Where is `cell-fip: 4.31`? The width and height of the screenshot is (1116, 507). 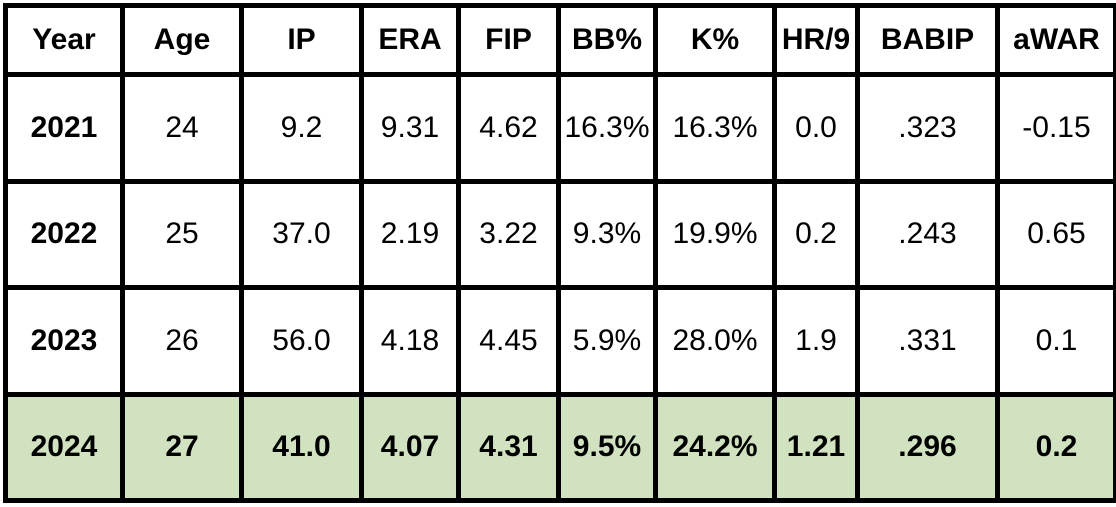 cell-fip: 4.31 is located at coordinates (508, 447).